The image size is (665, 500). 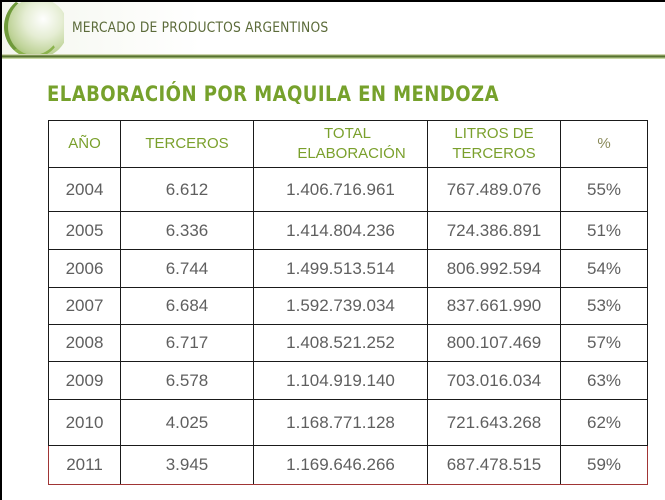 What do you see at coordinates (604, 144) in the screenshot?
I see `column-header-percent: %` at bounding box center [604, 144].